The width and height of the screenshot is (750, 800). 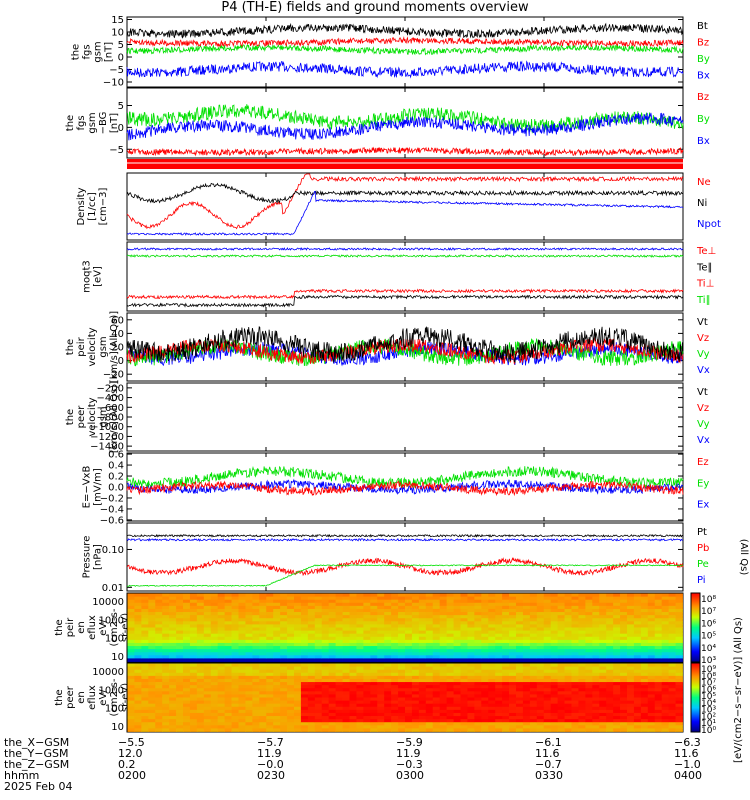 I want to click on efield-legend-Ex: Ex, so click(x=703, y=505).